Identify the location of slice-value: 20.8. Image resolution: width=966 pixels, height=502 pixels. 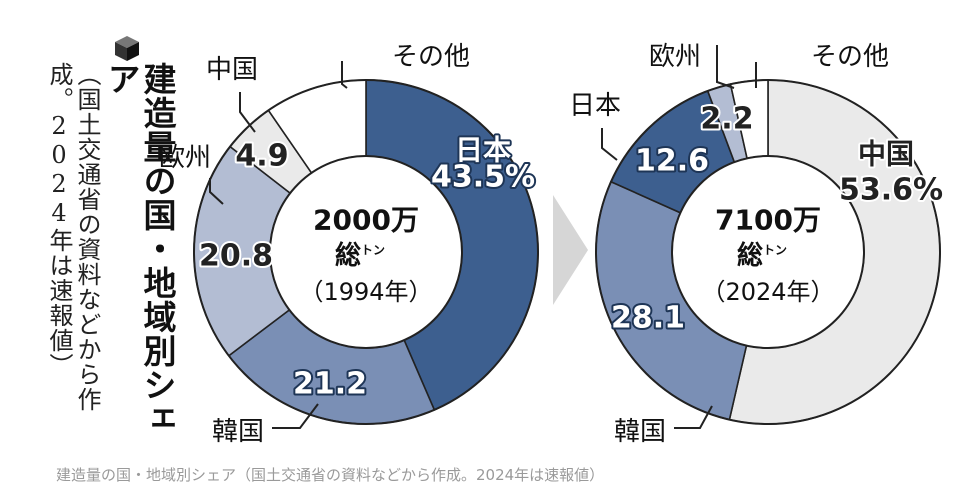
(236, 256).